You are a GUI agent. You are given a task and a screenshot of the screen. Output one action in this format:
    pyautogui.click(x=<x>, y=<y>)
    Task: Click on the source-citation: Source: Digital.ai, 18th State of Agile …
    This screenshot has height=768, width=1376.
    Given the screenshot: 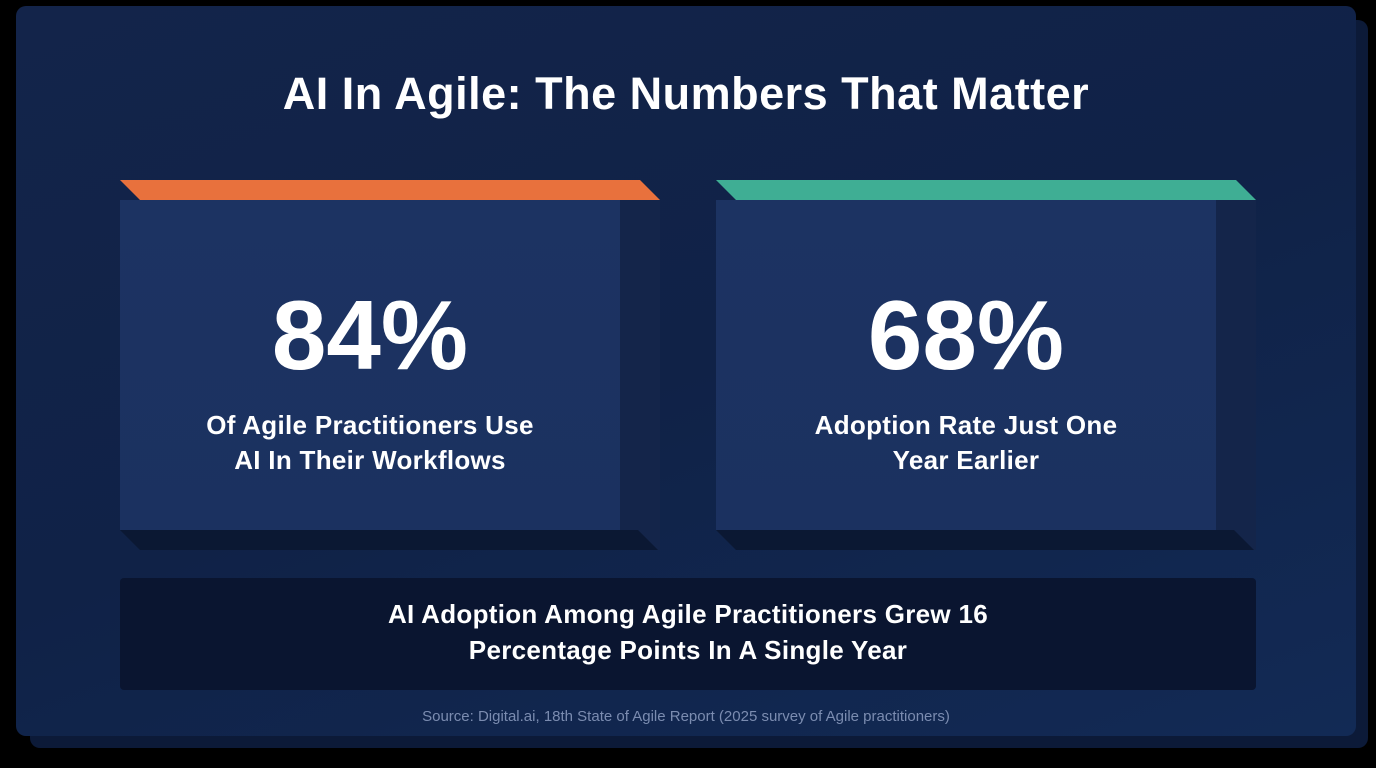 What is the action you would take?
    pyautogui.click(x=686, y=716)
    